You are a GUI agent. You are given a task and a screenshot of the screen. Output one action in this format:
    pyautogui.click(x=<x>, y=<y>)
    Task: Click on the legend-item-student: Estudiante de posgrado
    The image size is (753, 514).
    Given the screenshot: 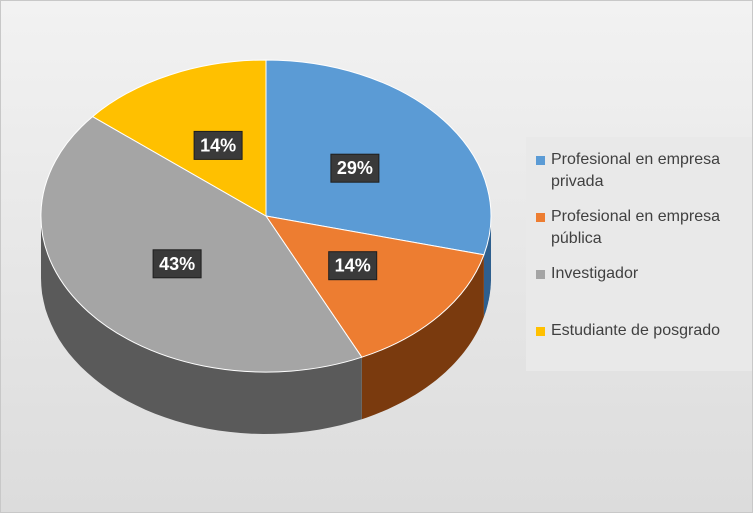 What is the action you would take?
    pyautogui.click(x=643, y=331)
    